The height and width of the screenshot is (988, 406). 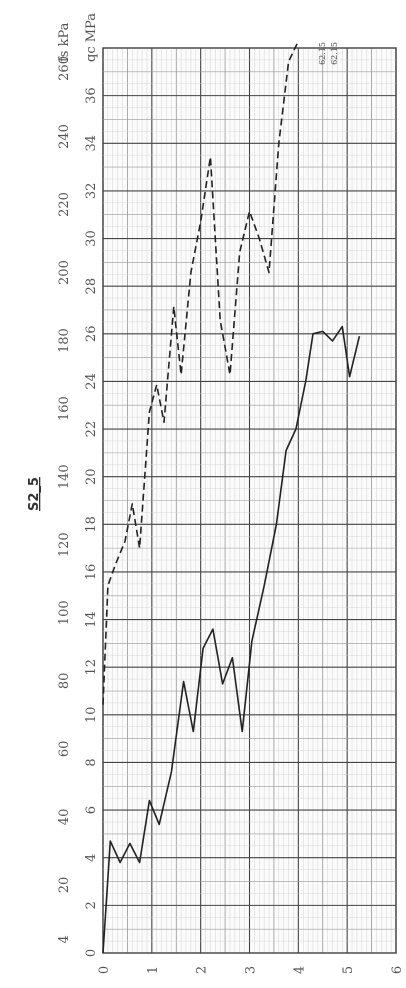 What do you see at coordinates (299, 970) in the screenshot?
I see `depth-tick-label: 4` at bounding box center [299, 970].